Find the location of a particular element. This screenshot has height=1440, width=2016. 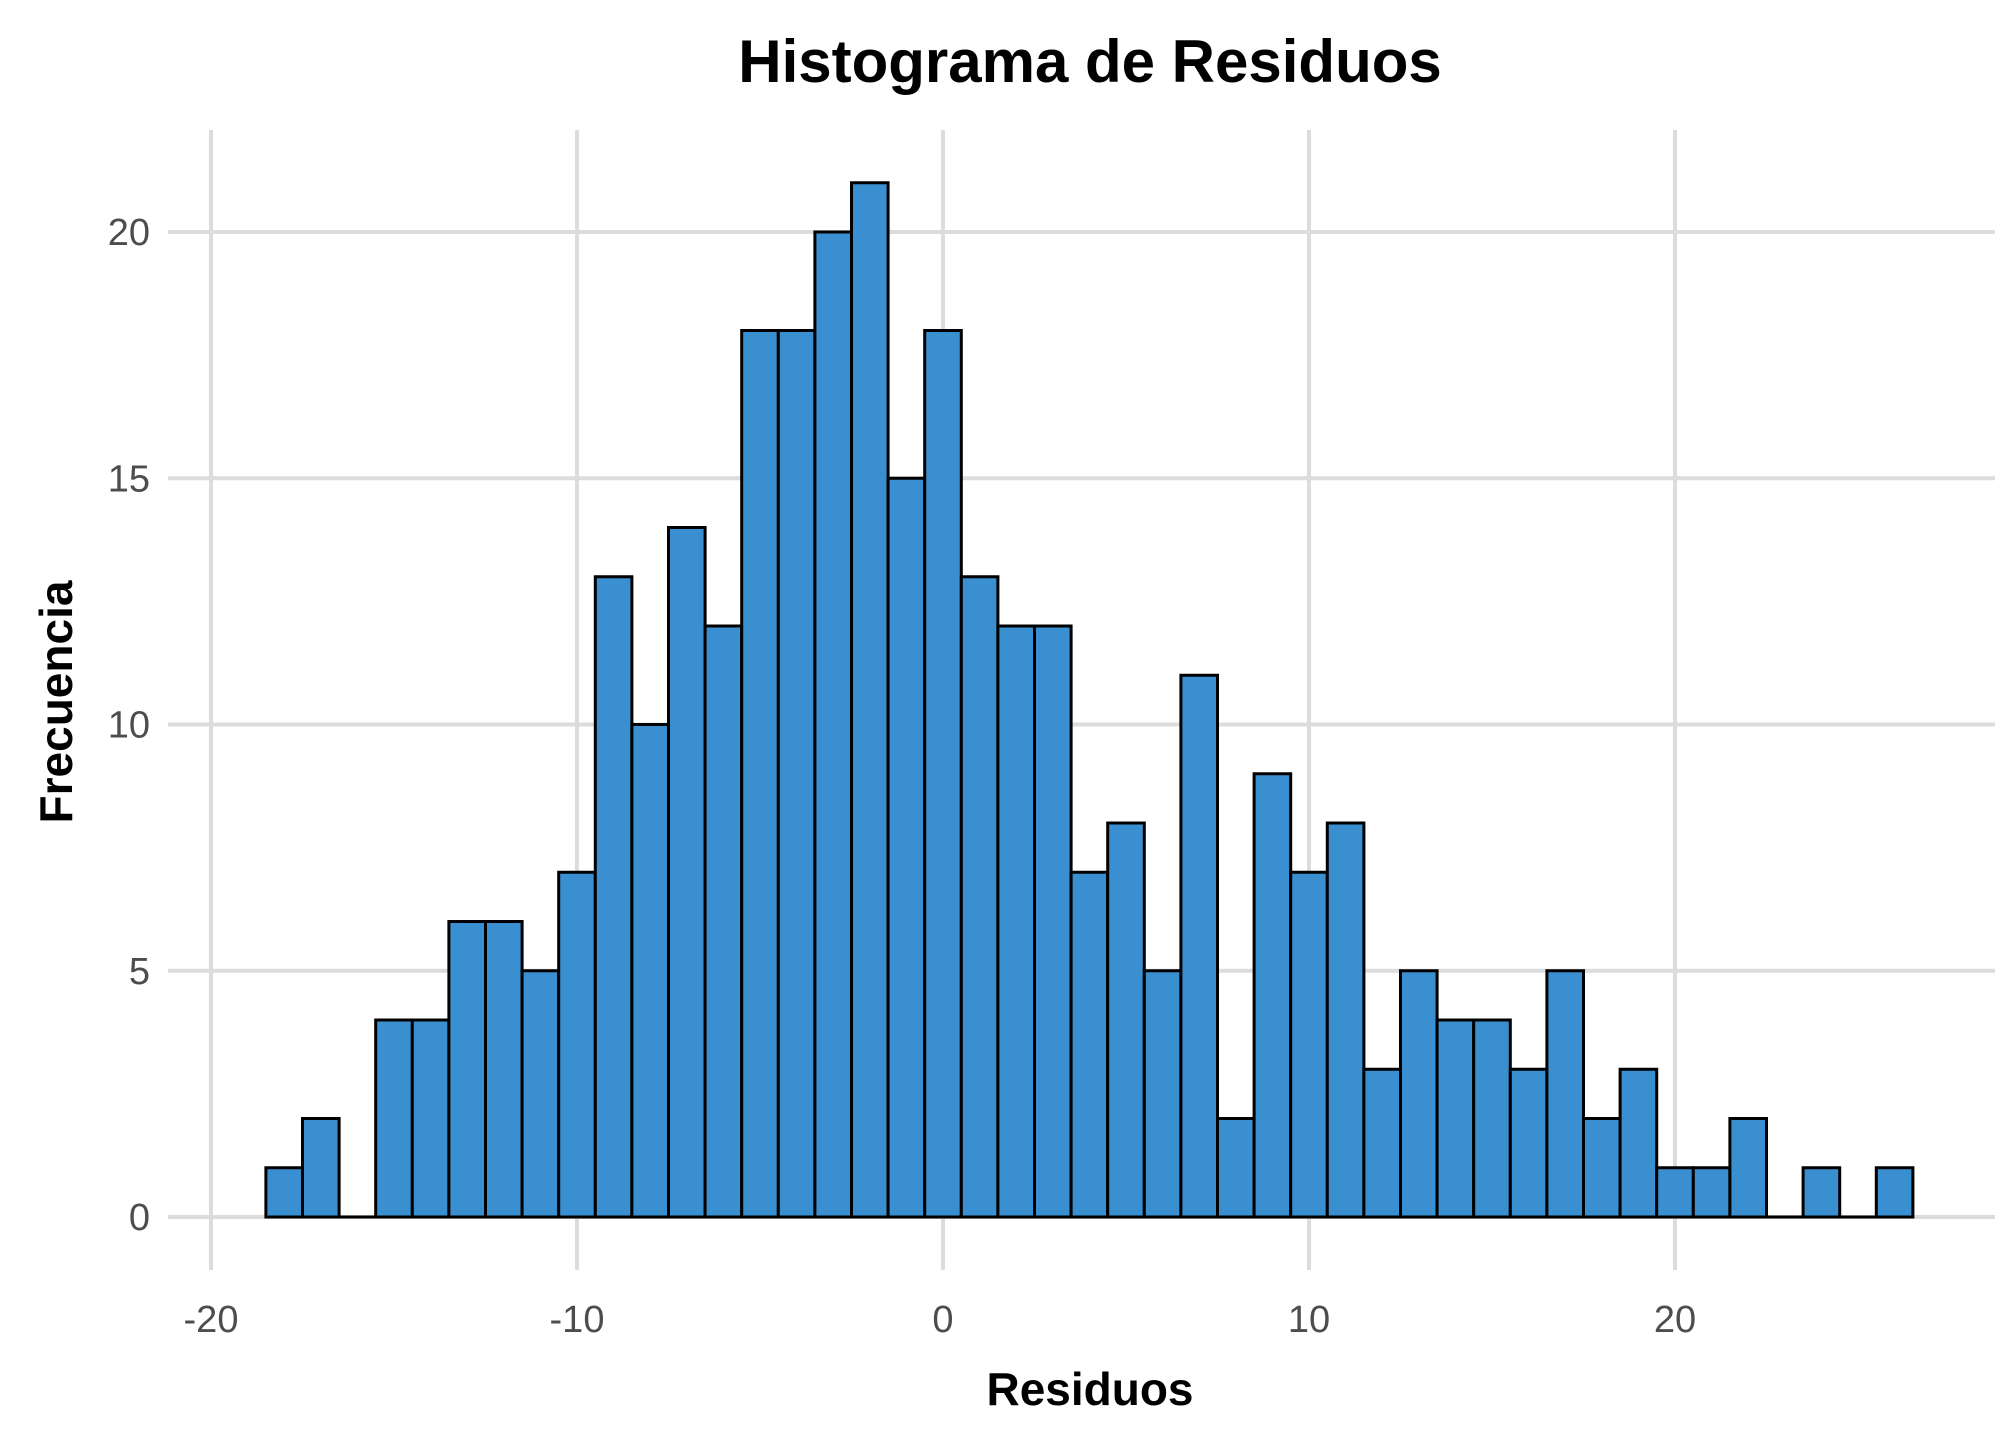

y-tick-label: 10 is located at coordinates (129, 726).